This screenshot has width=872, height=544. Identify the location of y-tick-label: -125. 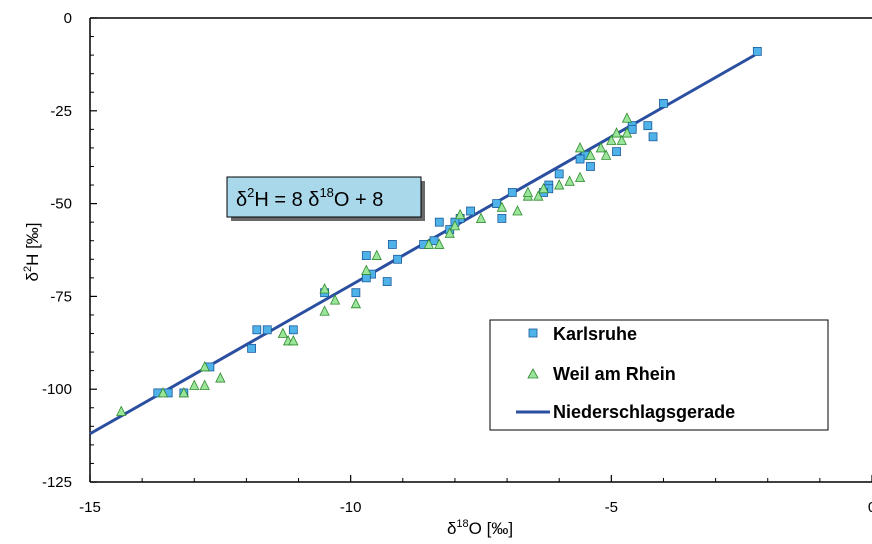
(57, 482).